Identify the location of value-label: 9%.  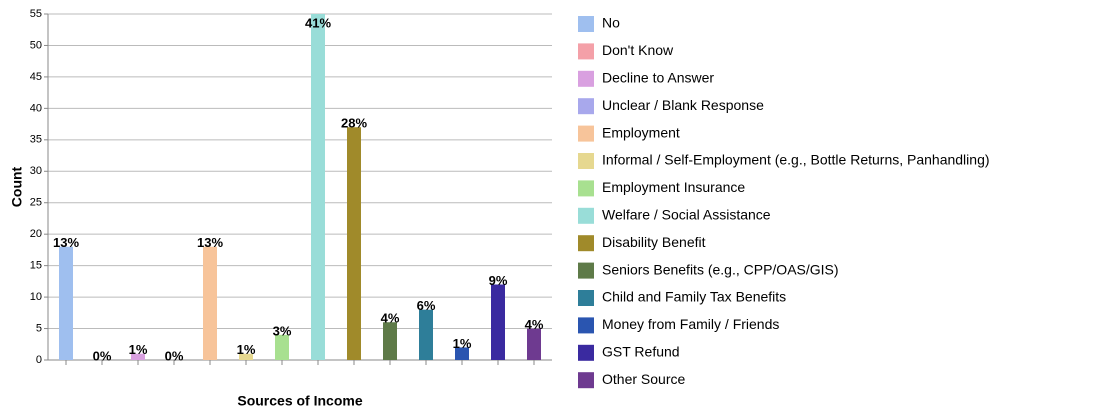
(498, 280).